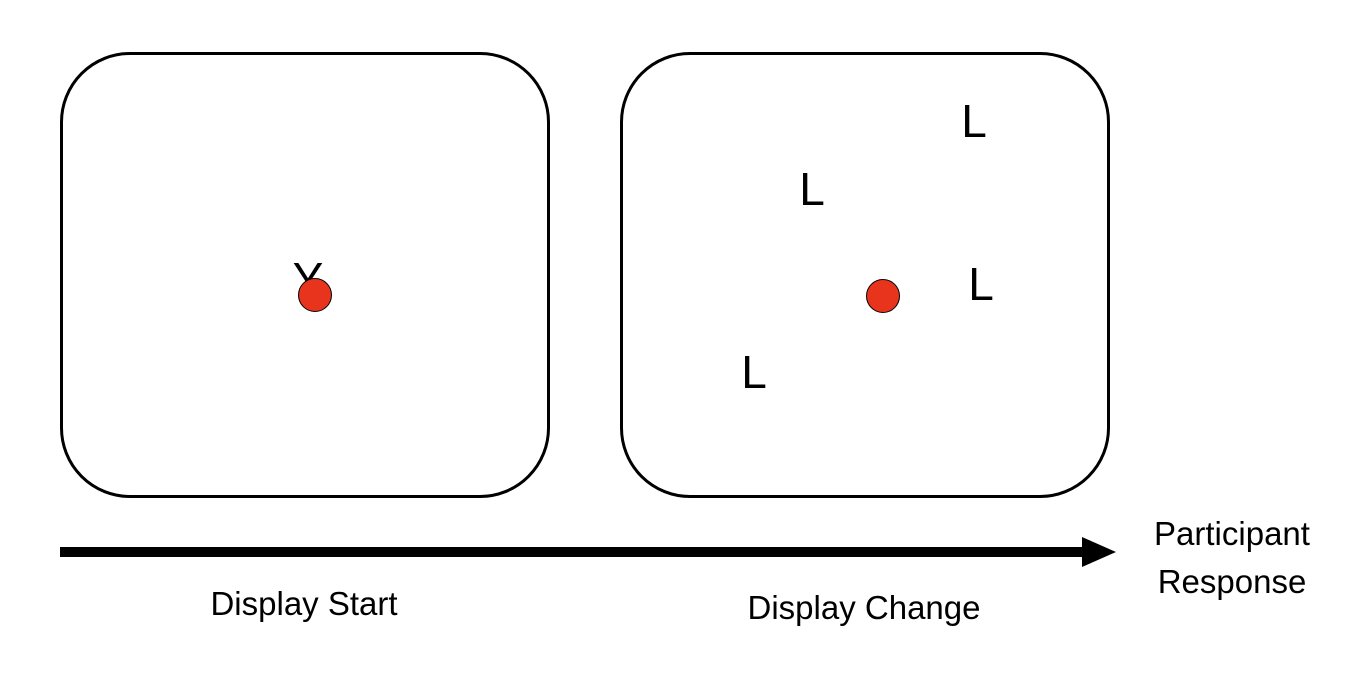 Image resolution: width=1356 pixels, height=688 pixels. I want to click on fixation-dot-change, so click(883, 296).